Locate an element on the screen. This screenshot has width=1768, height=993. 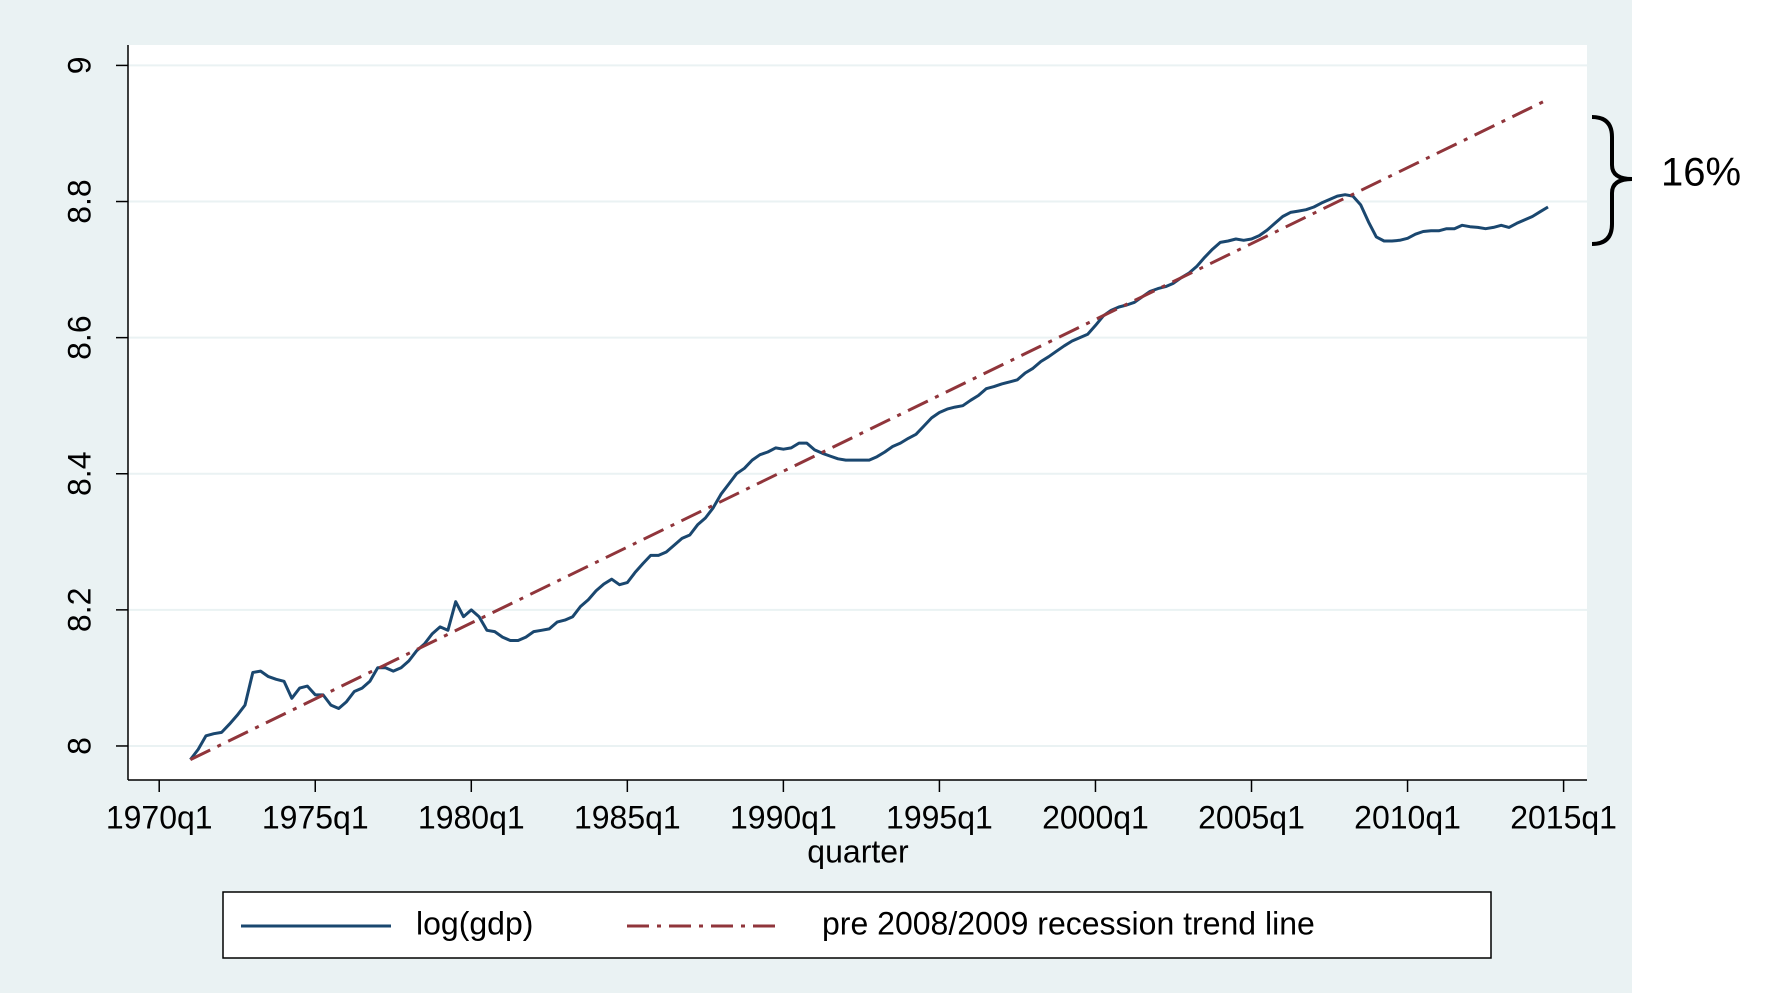
x-tick-label: 1975q1 is located at coordinates (315, 817).